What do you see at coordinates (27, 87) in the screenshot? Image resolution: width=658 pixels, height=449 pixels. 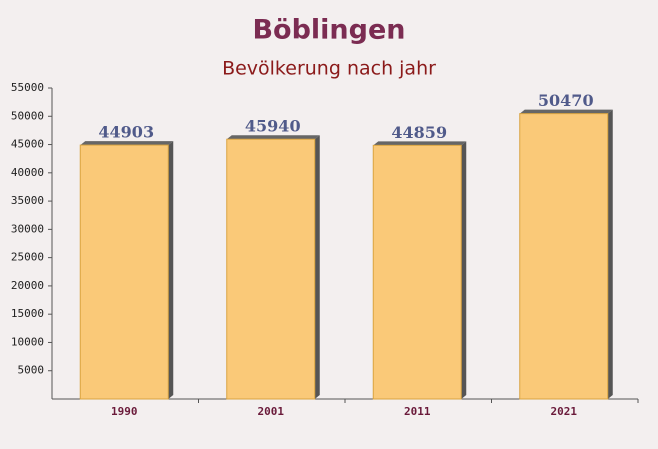 I see `y-tick-label: 55000` at bounding box center [27, 87].